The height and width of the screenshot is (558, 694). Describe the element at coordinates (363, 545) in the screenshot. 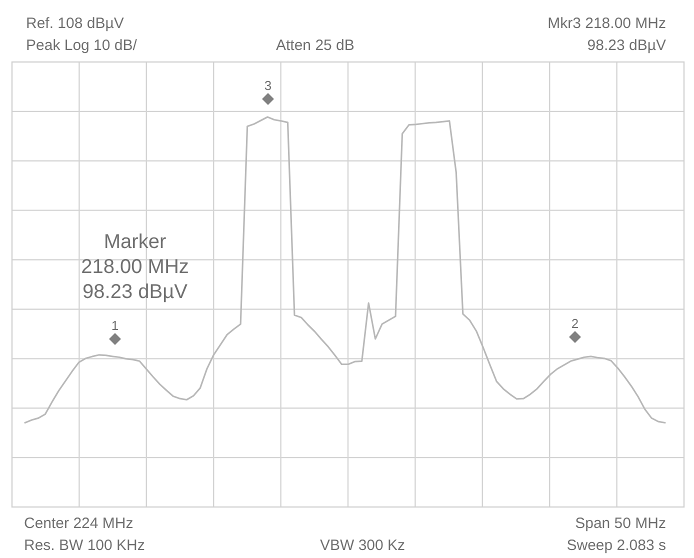

I see `text: VBW 300 Kz` at that location.